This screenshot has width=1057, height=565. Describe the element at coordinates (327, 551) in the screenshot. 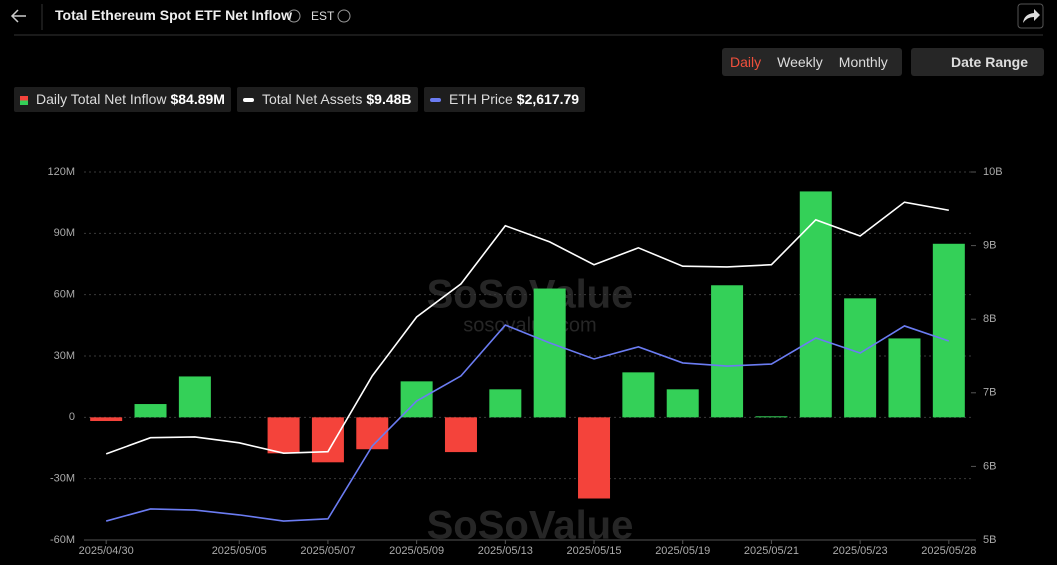

I see `x-tick-label: 2025/05/07` at that location.